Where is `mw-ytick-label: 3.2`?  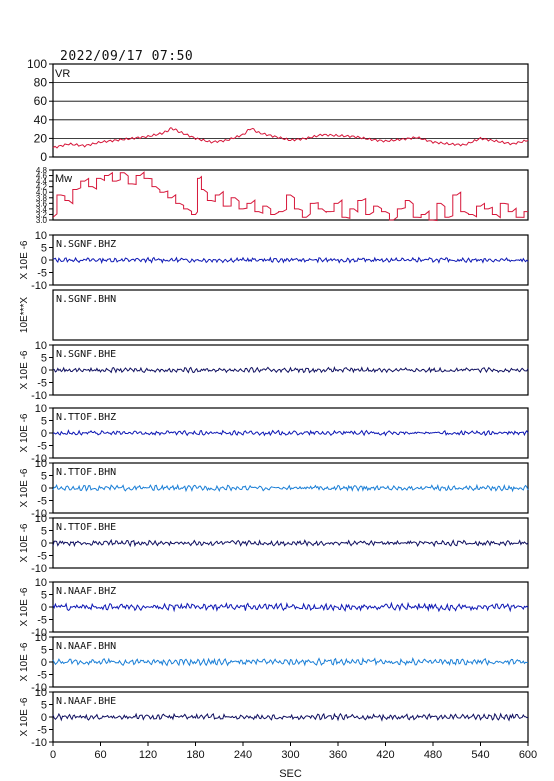
mw-ytick-label: 3.2 is located at coordinates (42, 214).